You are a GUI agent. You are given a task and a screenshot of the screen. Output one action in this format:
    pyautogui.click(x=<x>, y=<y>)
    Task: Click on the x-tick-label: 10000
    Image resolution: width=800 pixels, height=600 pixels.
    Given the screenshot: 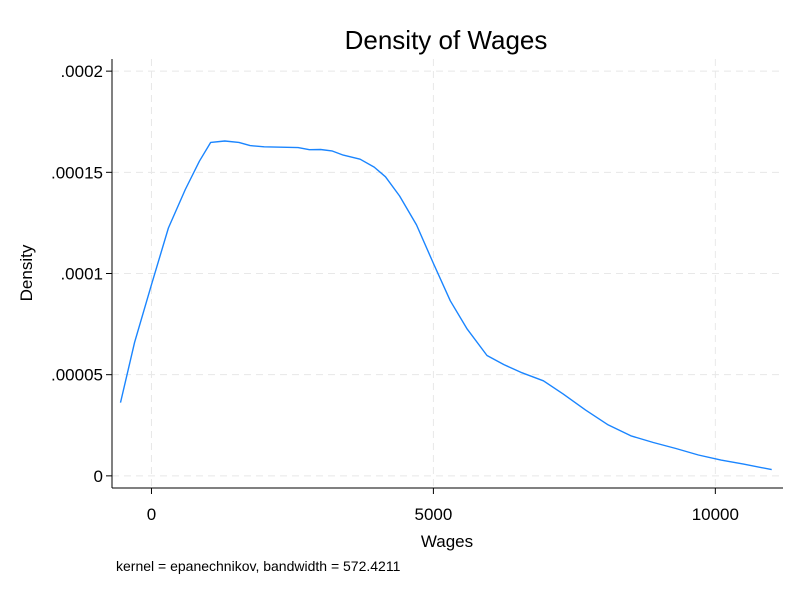 What is the action you would take?
    pyautogui.click(x=715, y=514)
    